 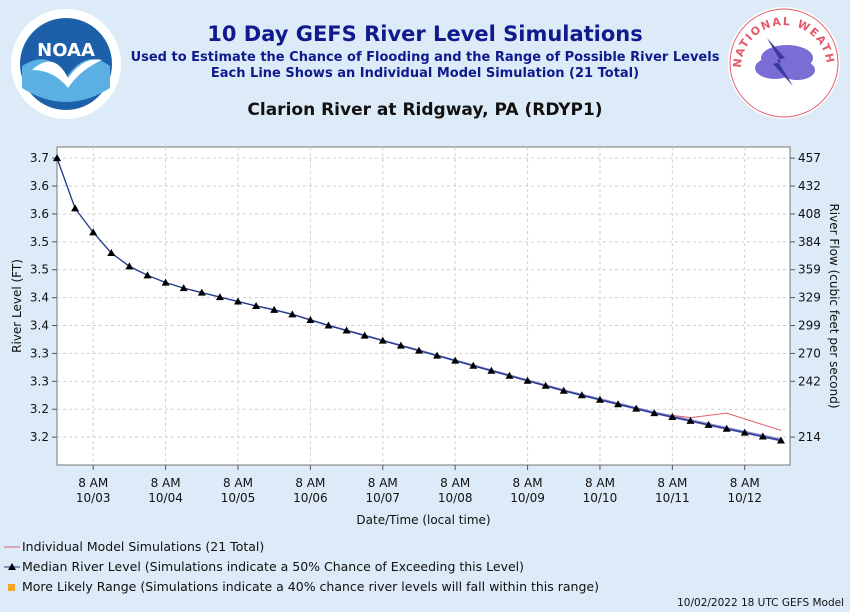 I want to click on x-tick-label-date: 10/11, so click(x=672, y=498).